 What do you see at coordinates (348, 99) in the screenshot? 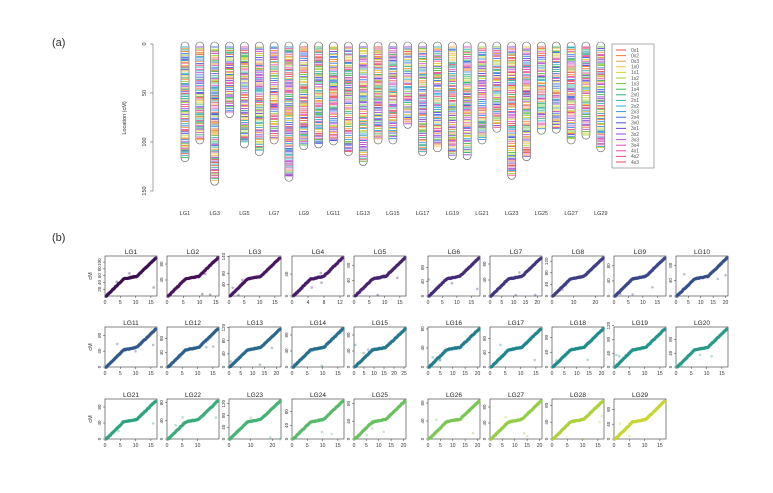
I see `linkage-group-lg12` at bounding box center [348, 99].